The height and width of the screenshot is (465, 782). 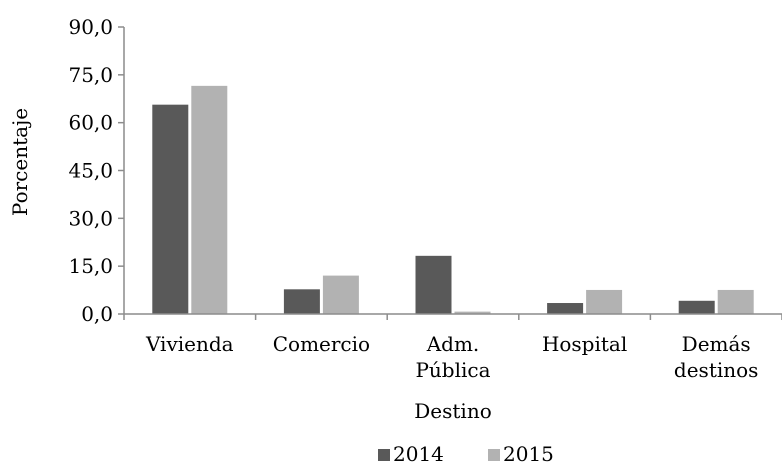 What do you see at coordinates (90, 266) in the screenshot?
I see `y-tick-label: 15,0` at bounding box center [90, 266].